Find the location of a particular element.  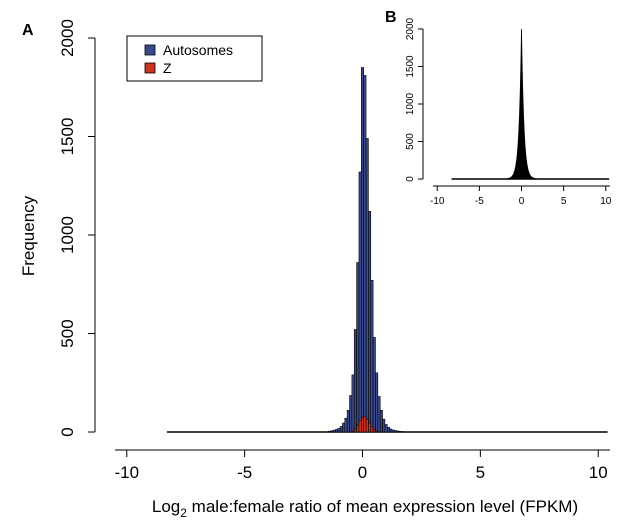

legend: Autosomes Z is located at coordinates (194, 58).